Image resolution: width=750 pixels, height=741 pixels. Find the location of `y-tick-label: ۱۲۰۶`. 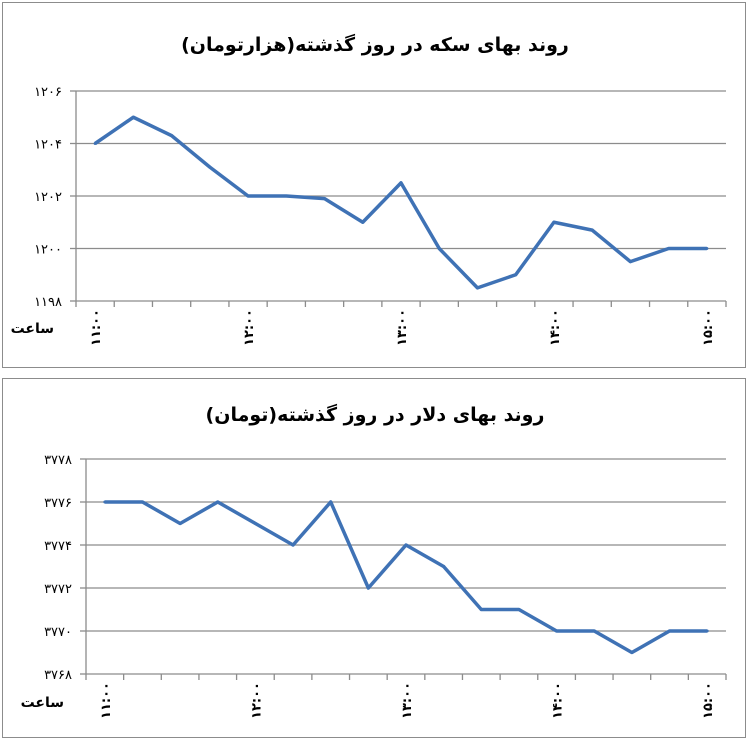

y-tick-label: ۱۲۰۶ is located at coordinates (48, 92).